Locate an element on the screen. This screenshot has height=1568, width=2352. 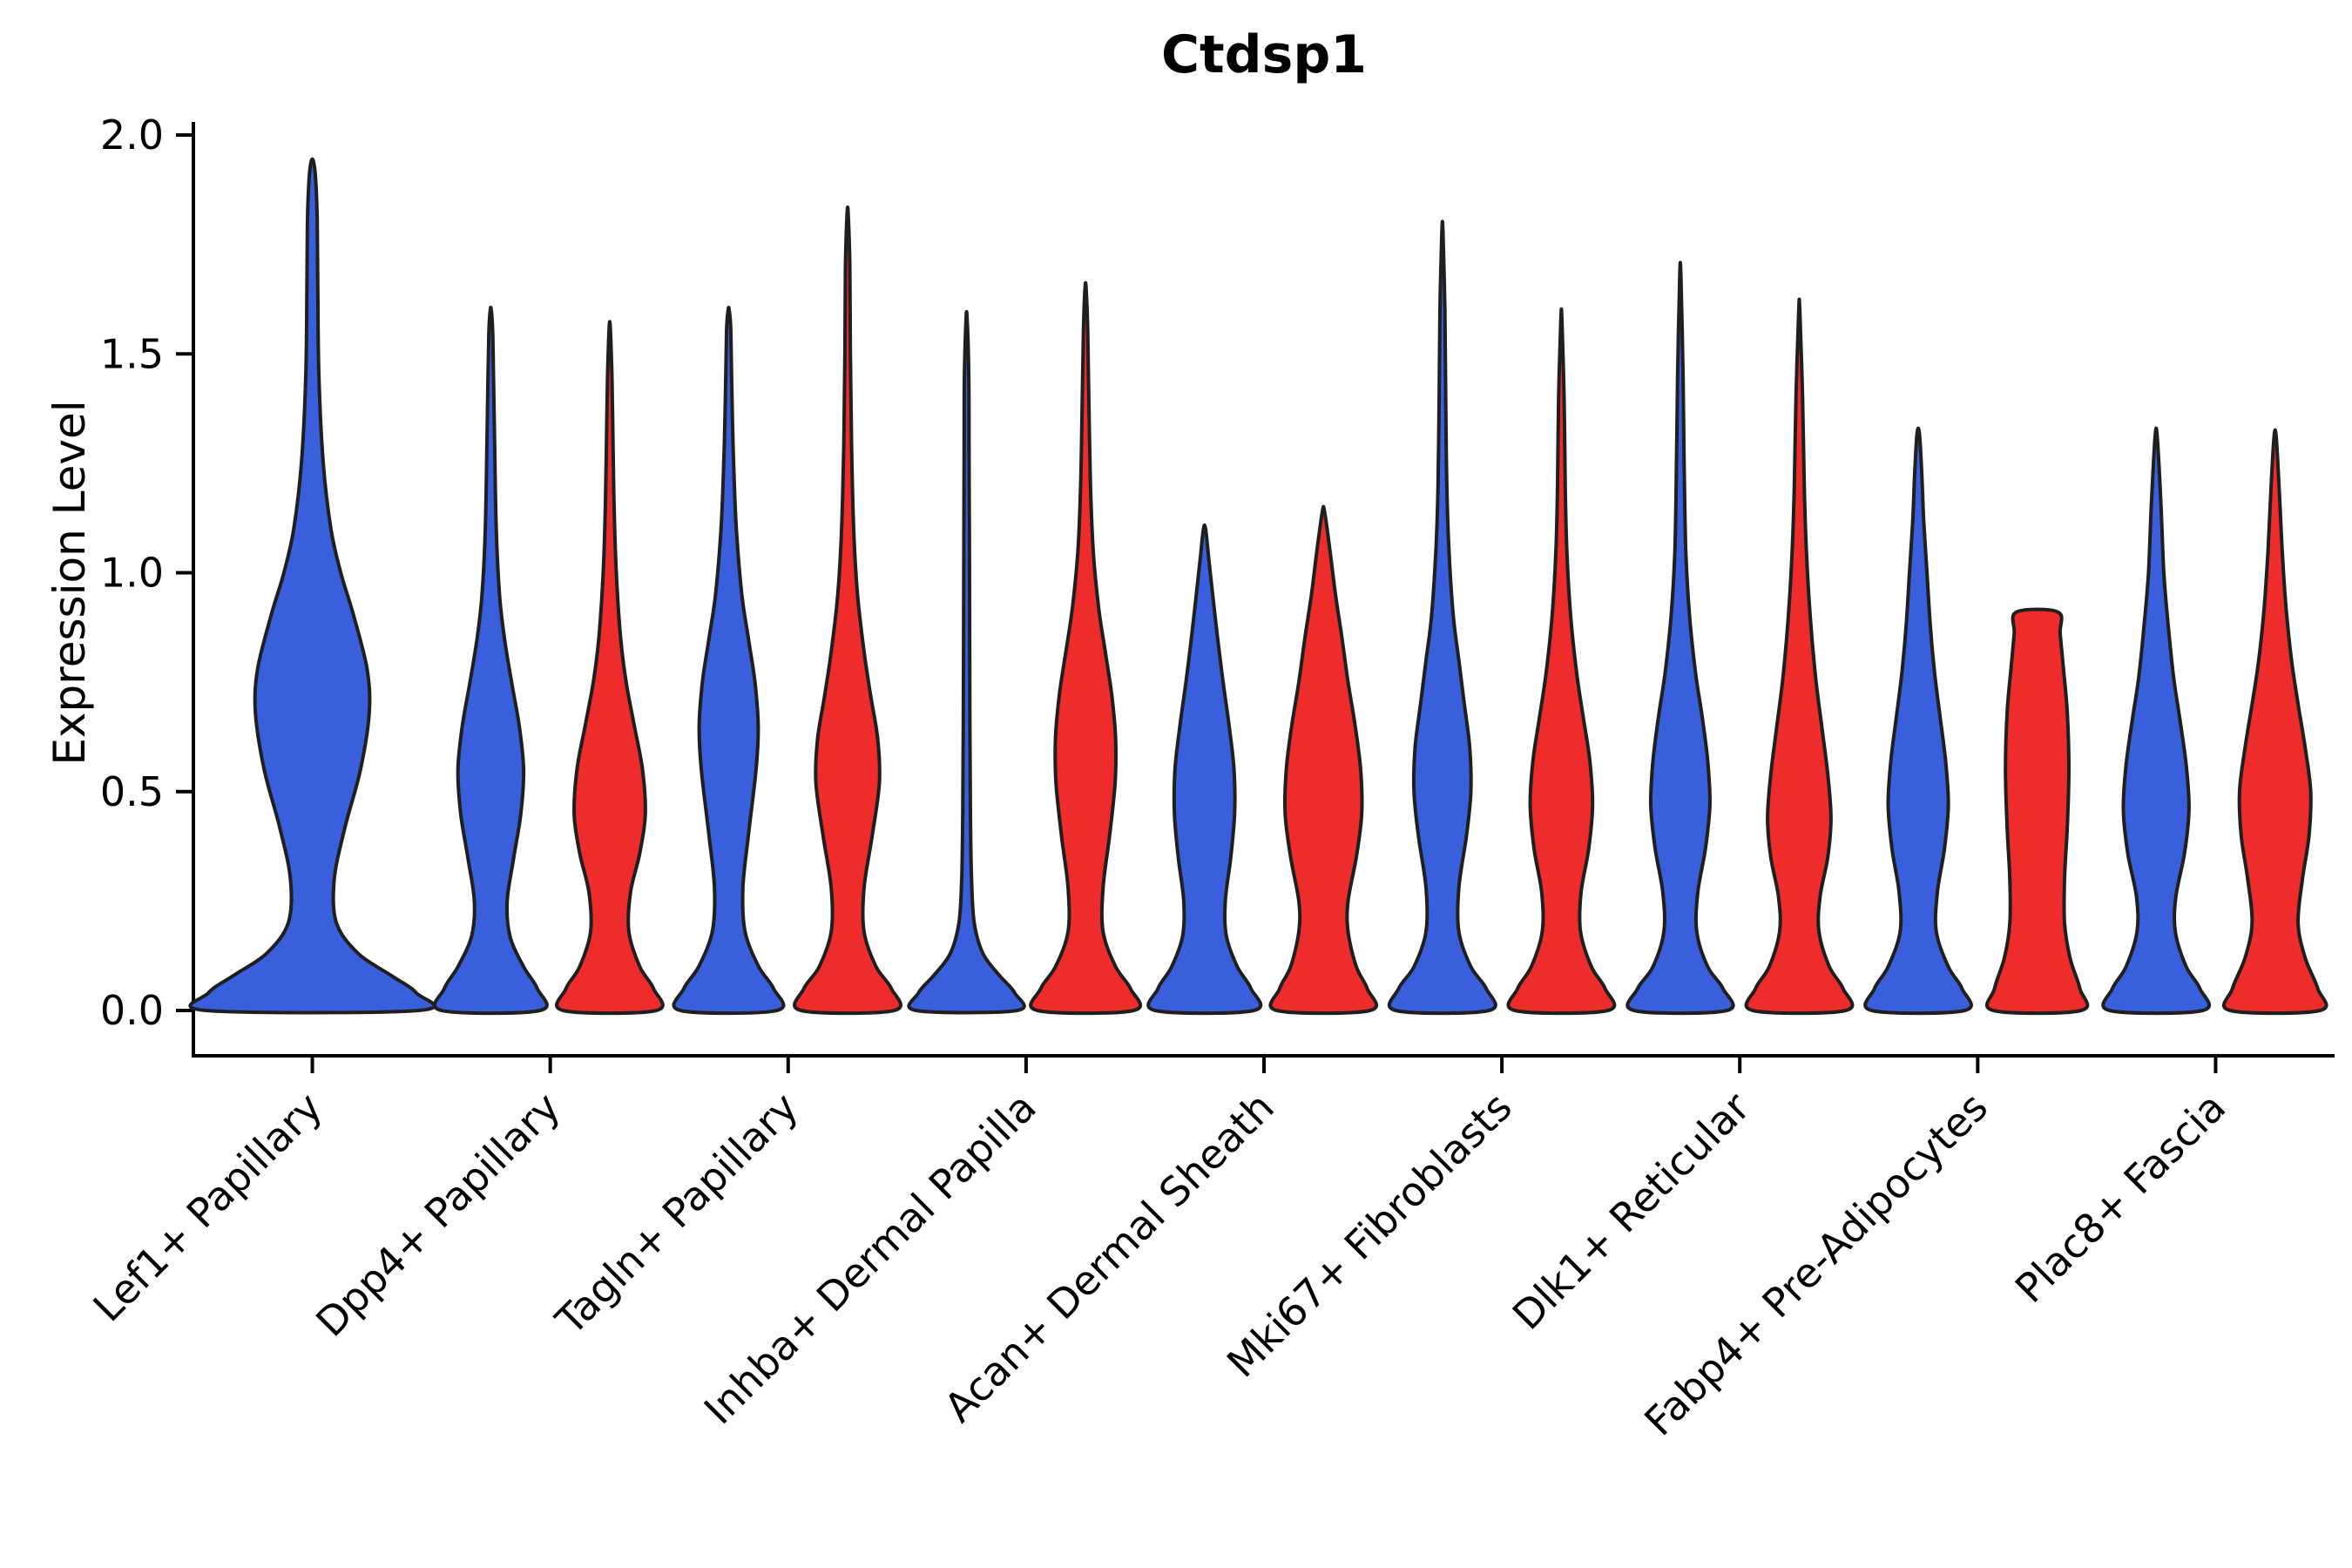
x-tick-label: Dpp4+ Papillary is located at coordinates (438, 1215).